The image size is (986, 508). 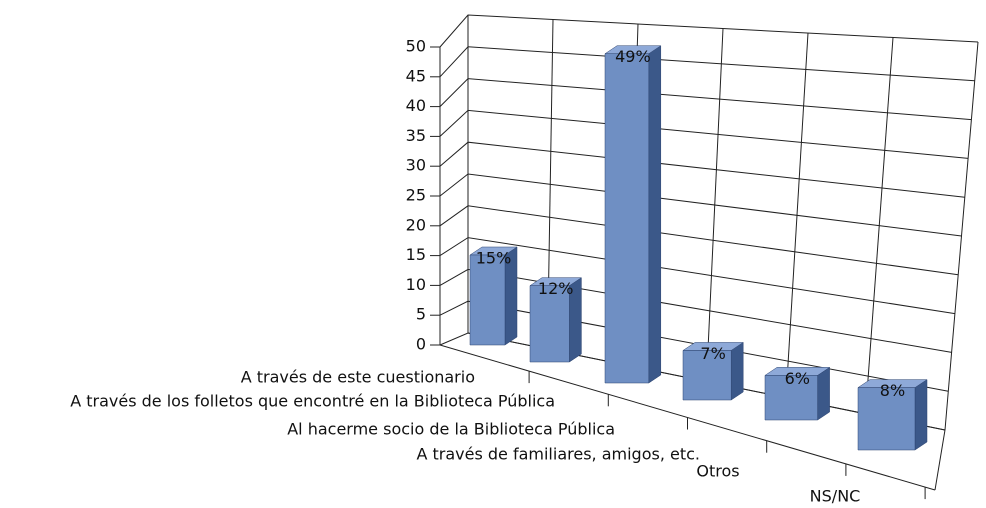 What do you see at coordinates (416, 135) in the screenshot?
I see `y-tick-label: 35` at bounding box center [416, 135].